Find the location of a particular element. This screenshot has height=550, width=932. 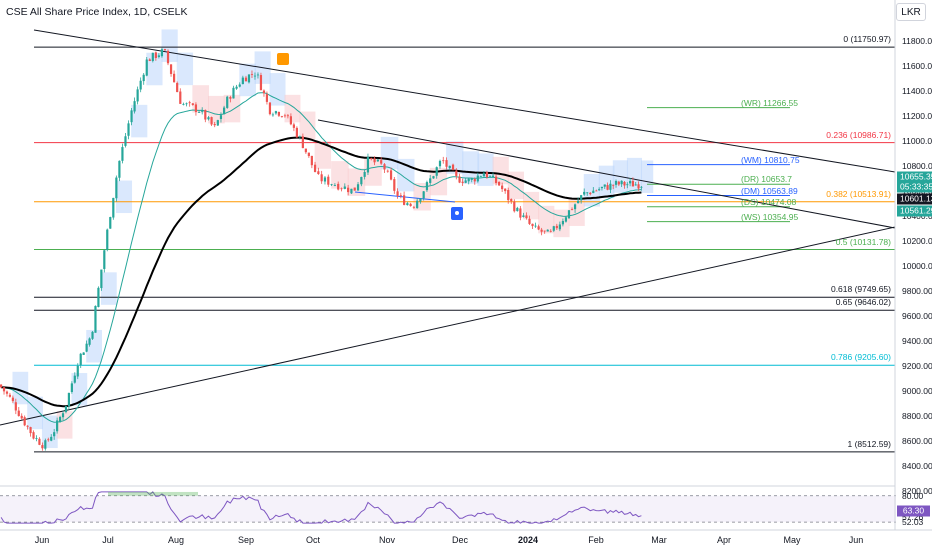

currency-button: LKR is located at coordinates (911, 12).